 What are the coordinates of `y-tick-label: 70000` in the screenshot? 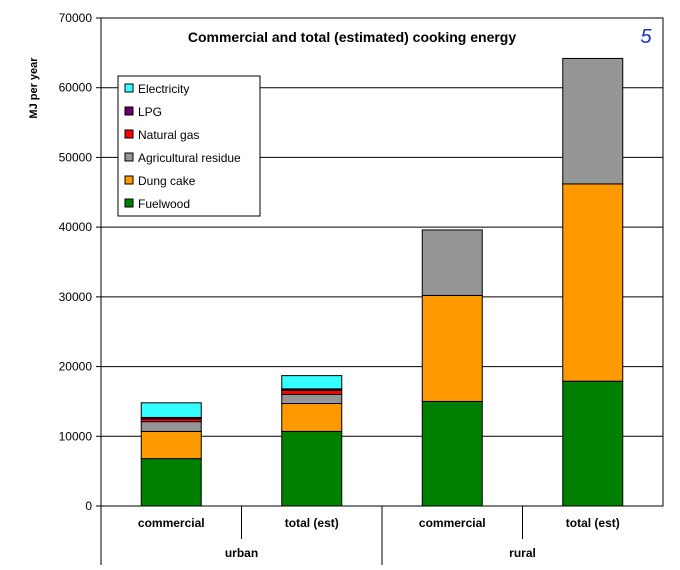 It's located at (76, 18).